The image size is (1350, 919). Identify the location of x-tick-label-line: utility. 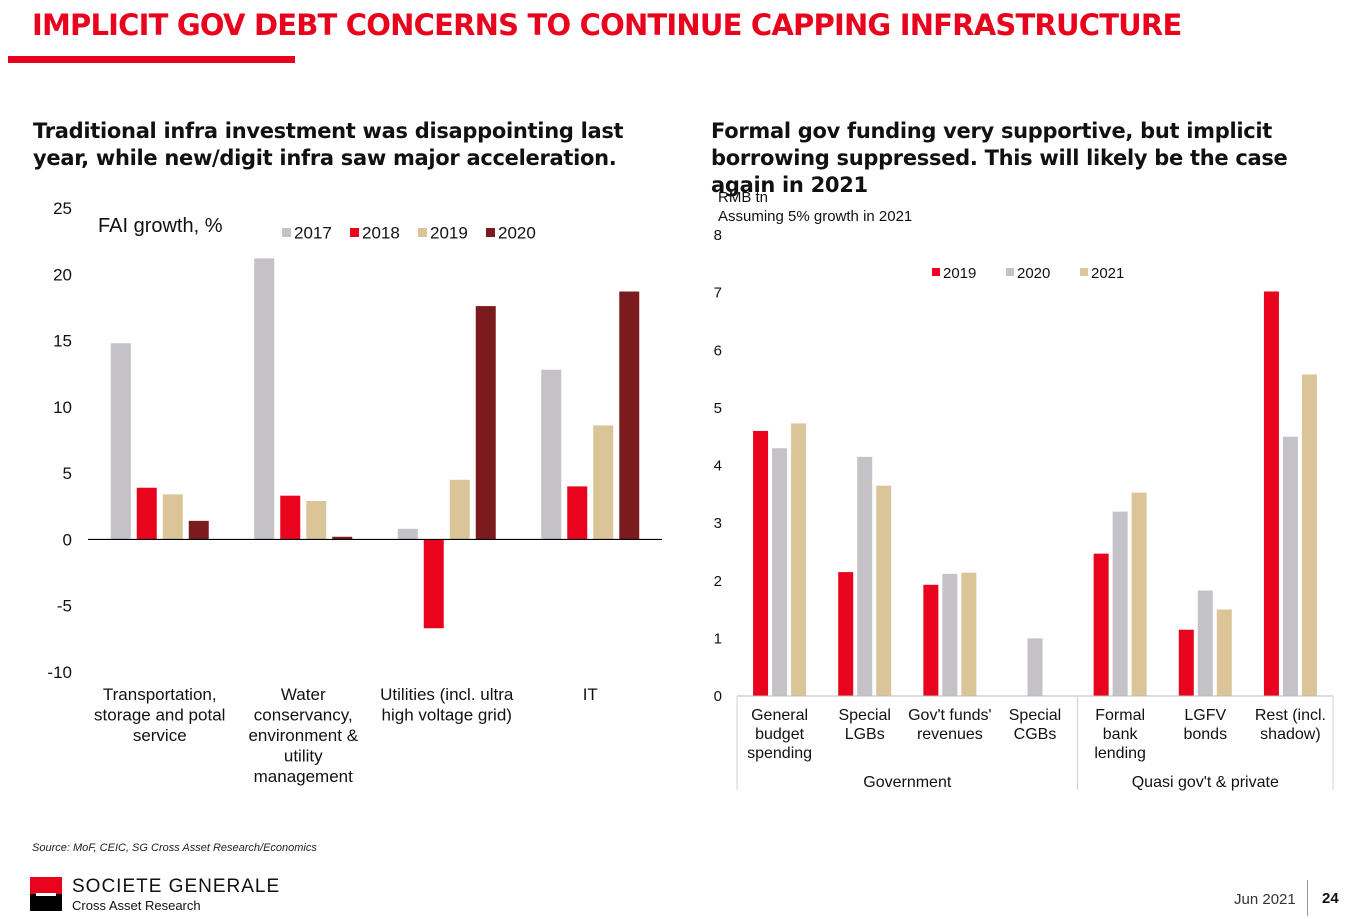
(303, 756).